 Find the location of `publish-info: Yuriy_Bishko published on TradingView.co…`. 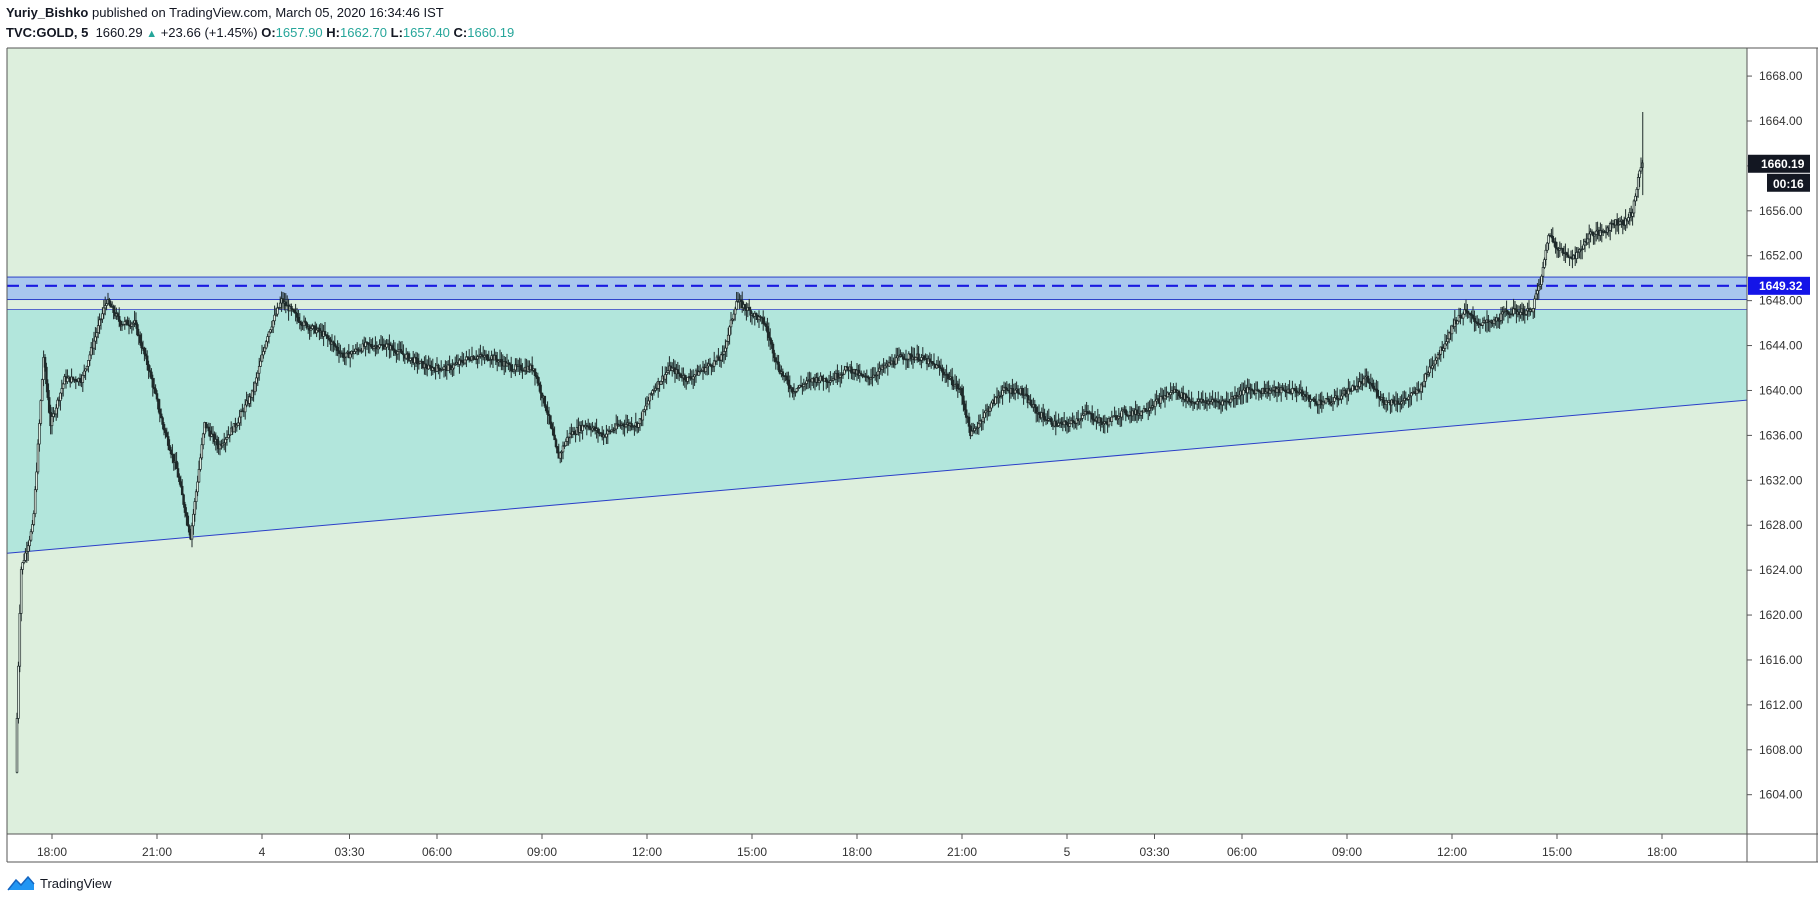

publish-info: Yuriy_Bishko published on TradingView.co… is located at coordinates (225, 12).